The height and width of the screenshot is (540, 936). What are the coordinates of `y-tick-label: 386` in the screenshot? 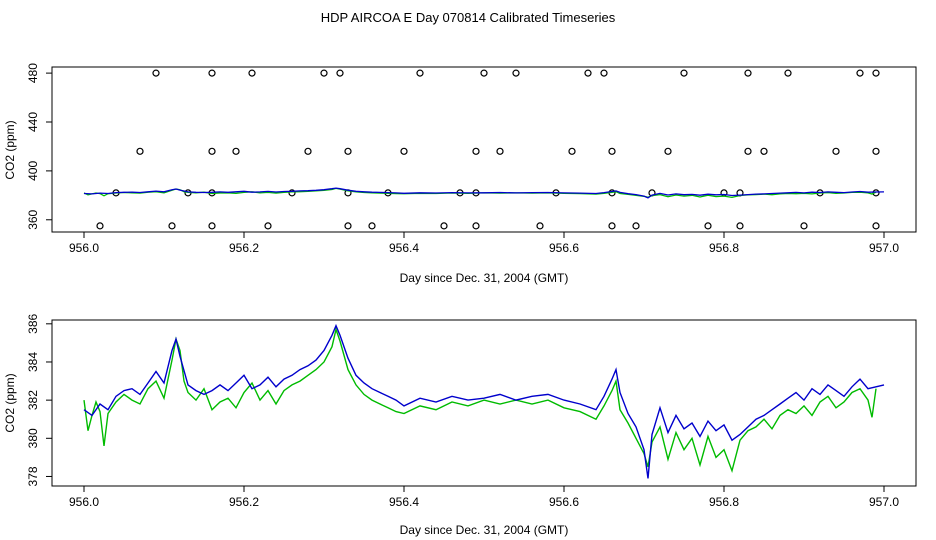 It's located at (33, 323).